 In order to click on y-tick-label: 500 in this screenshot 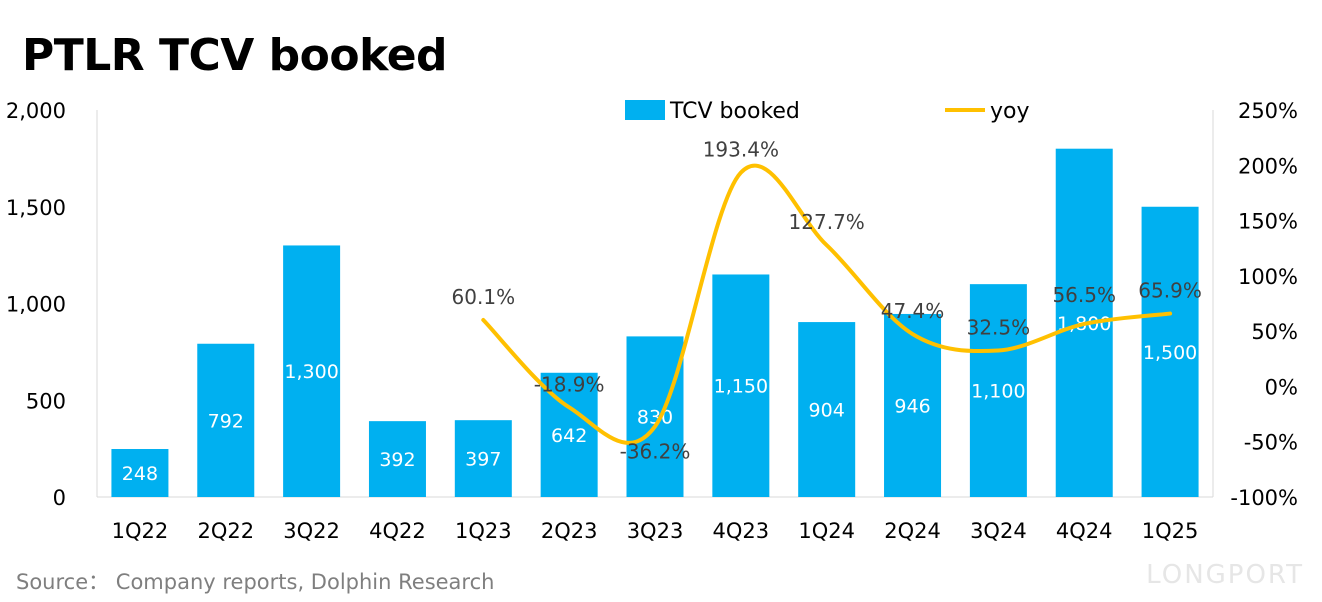, I will do `click(46, 401)`.